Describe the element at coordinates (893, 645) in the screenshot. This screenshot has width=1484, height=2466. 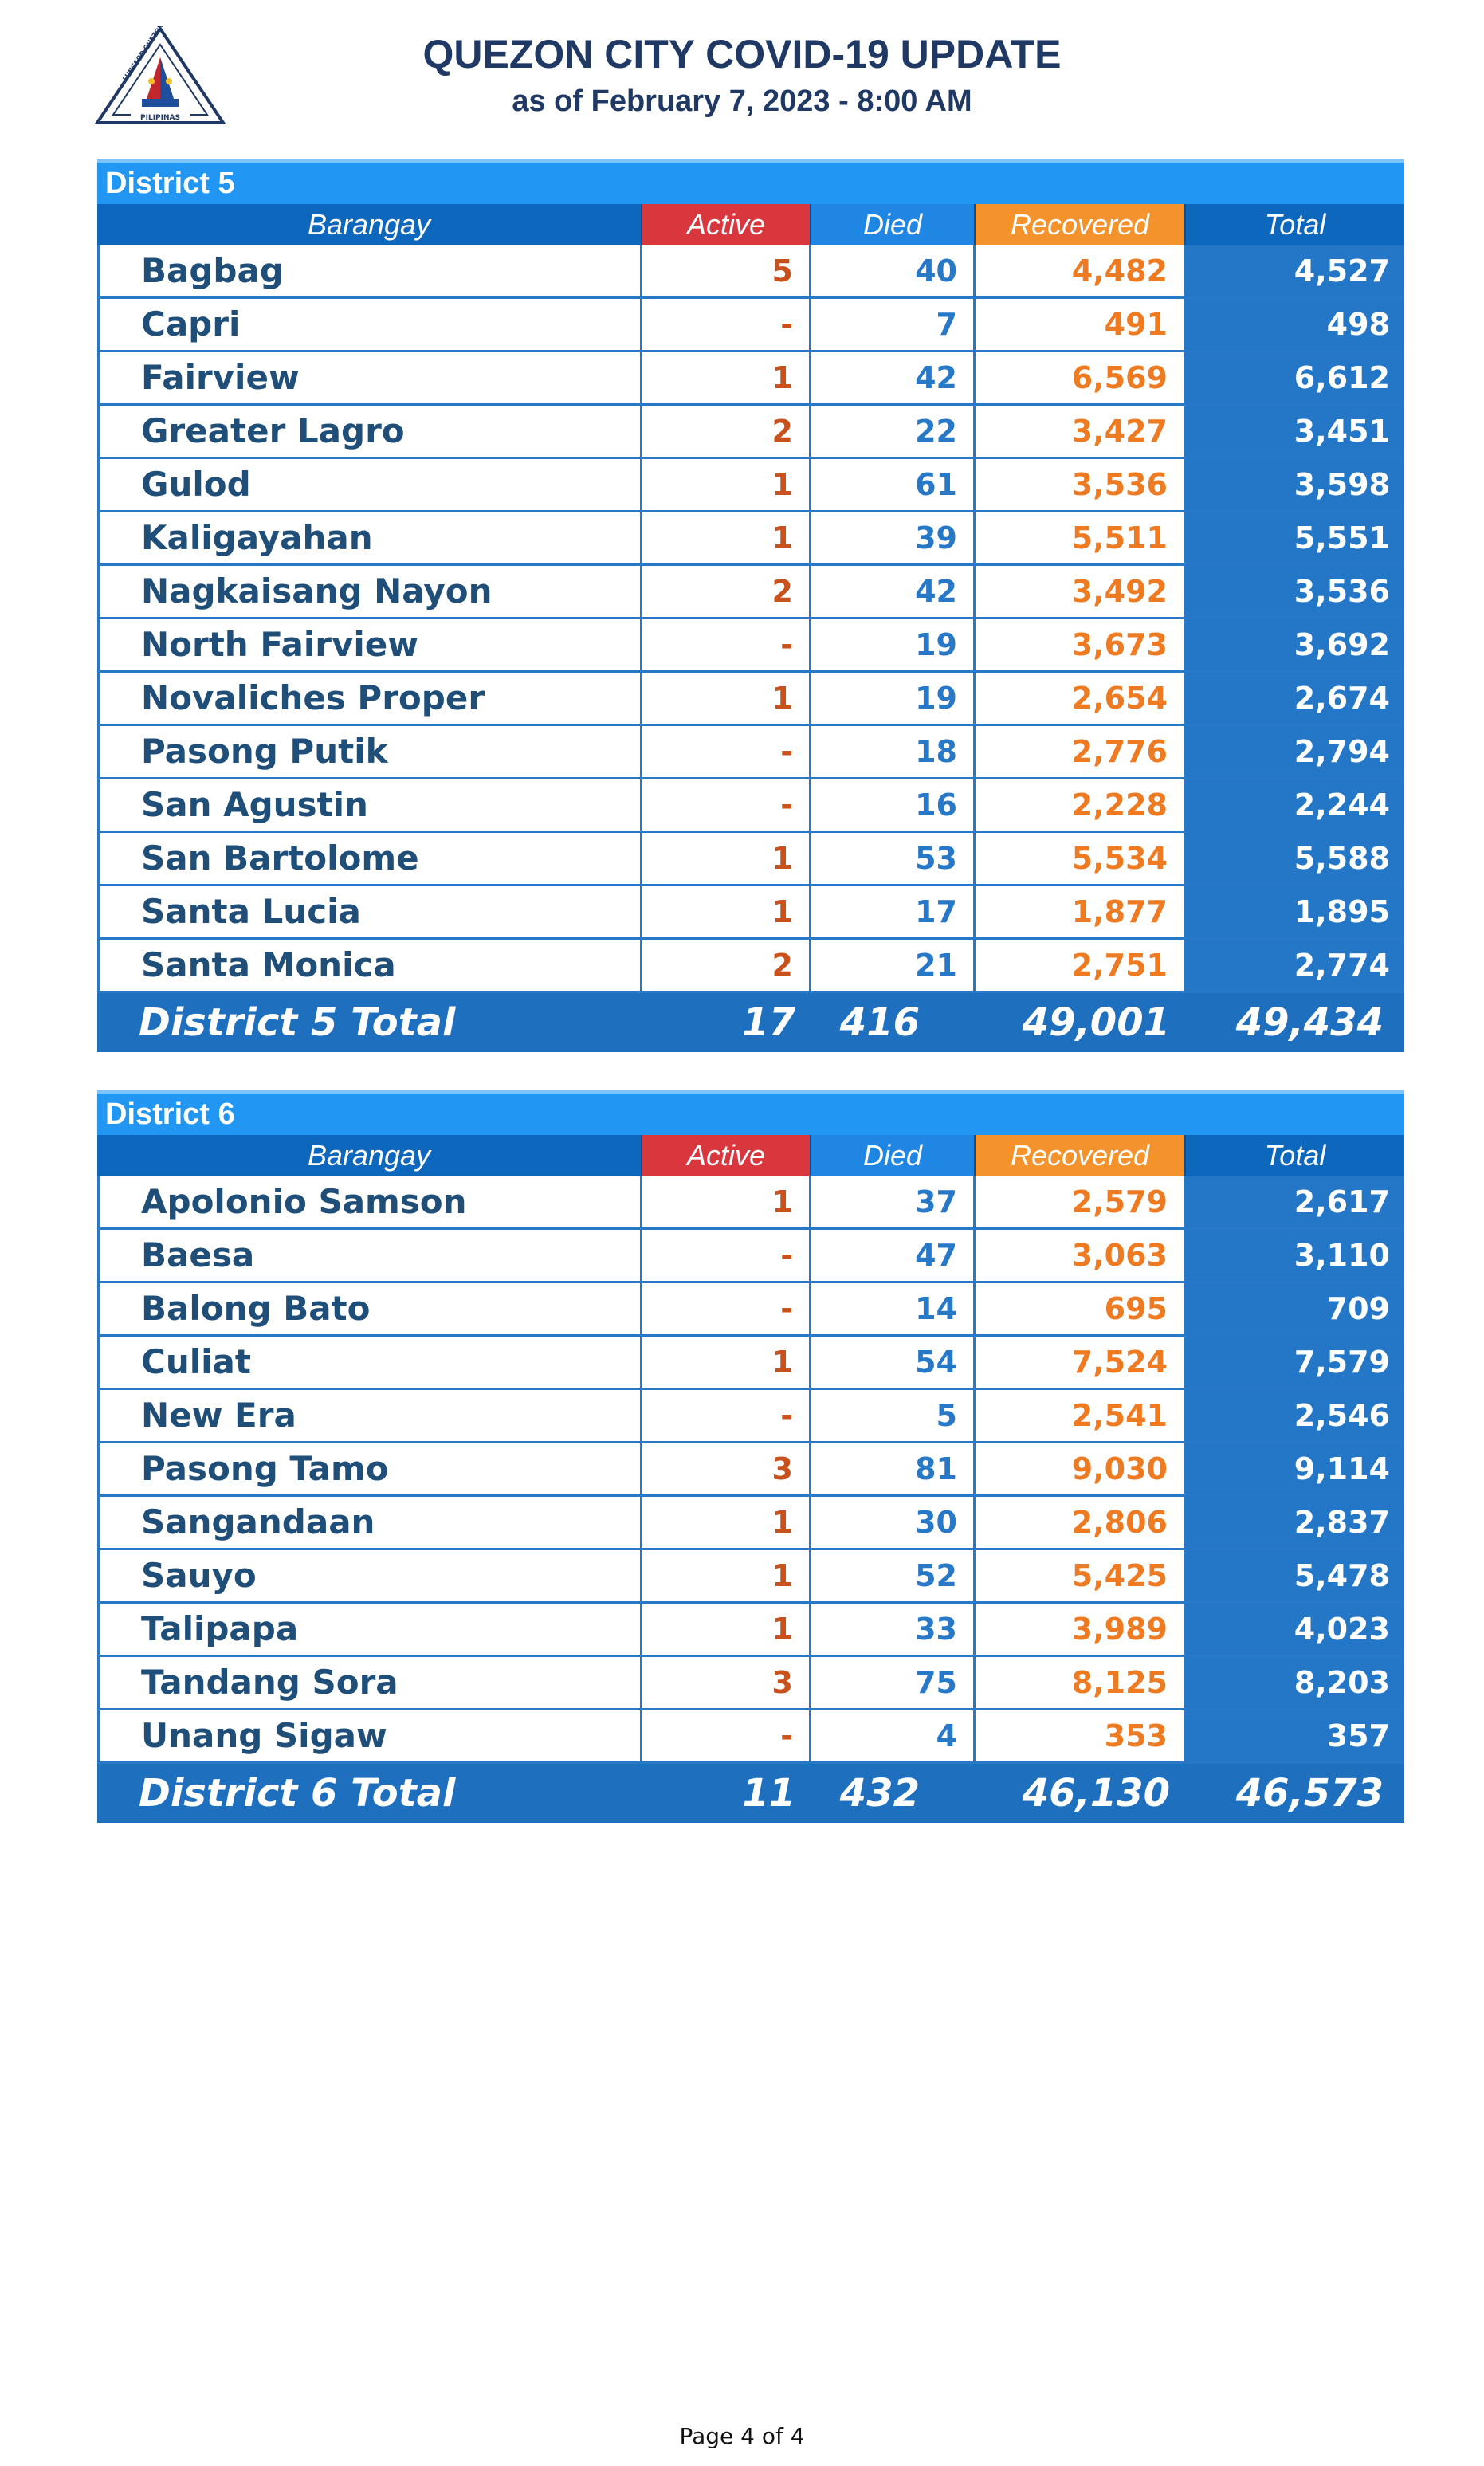
I see `died-cell: 19` at that location.